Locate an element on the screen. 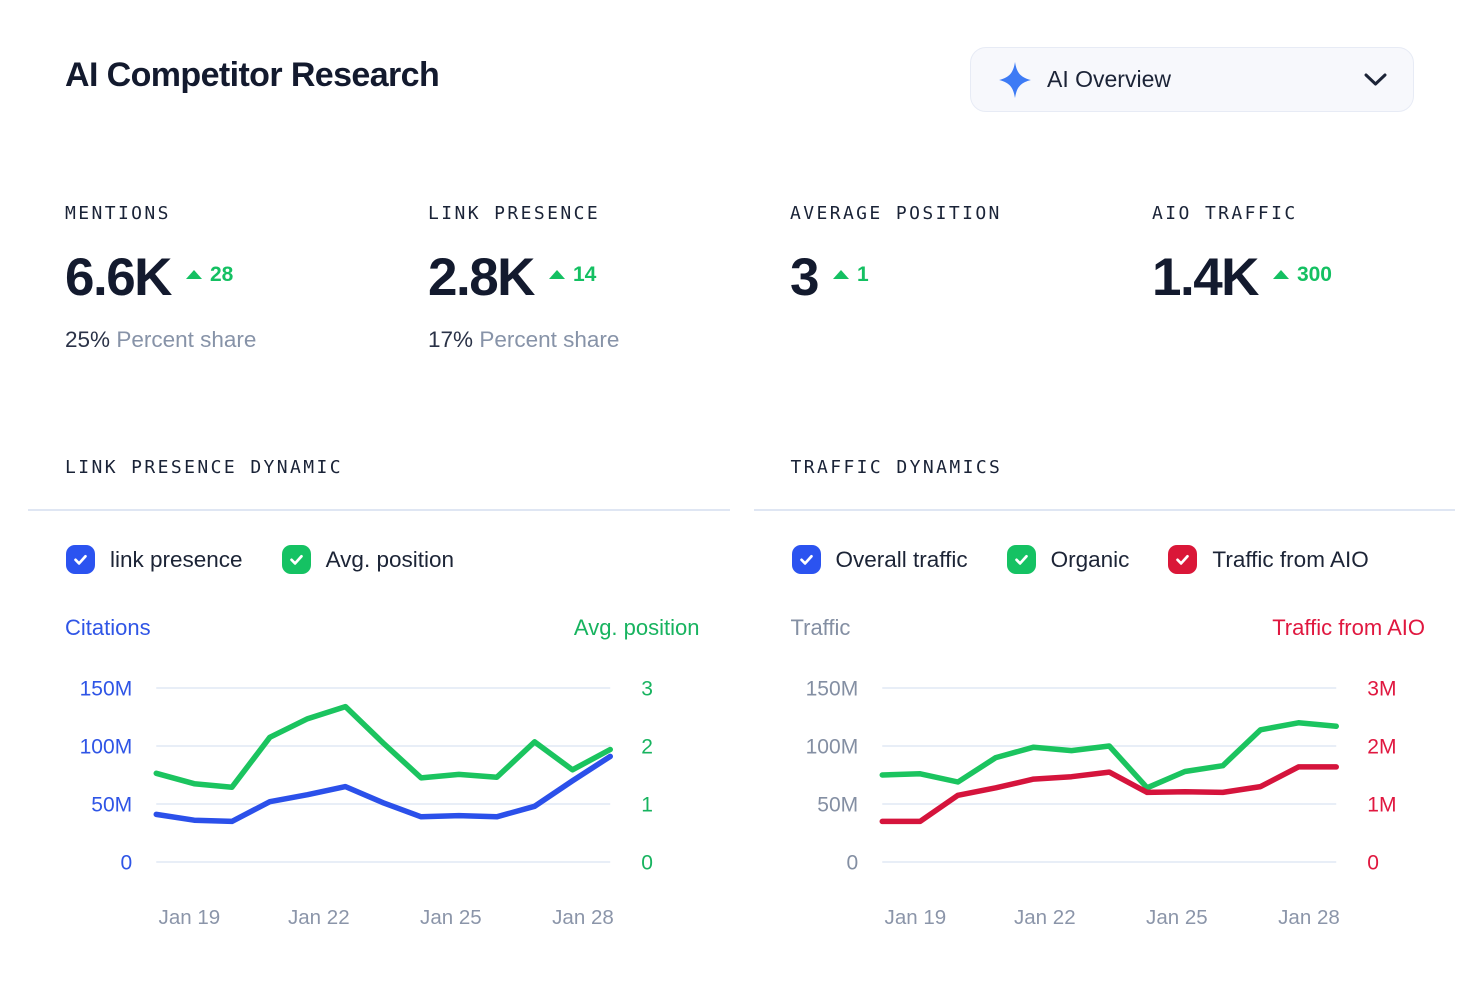  right-axis-title: Avg. position is located at coordinates (636, 627).